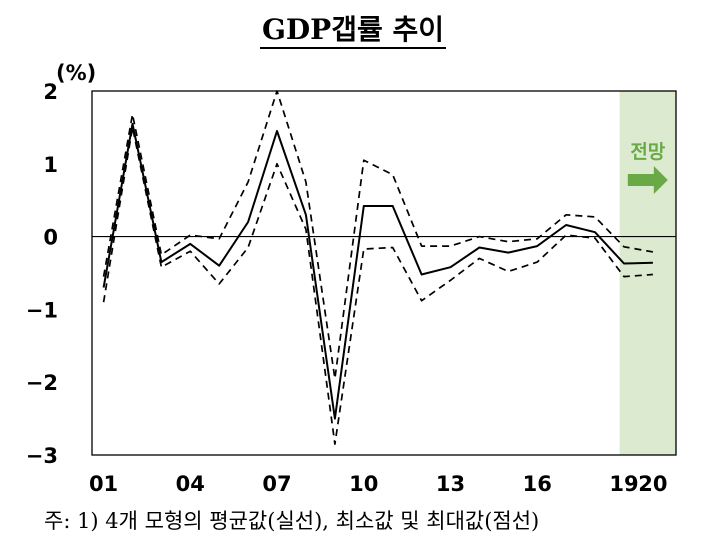 This screenshot has height=545, width=706. Describe the element at coordinates (42, 456) in the screenshot. I see `y-tick-label: −3` at that location.